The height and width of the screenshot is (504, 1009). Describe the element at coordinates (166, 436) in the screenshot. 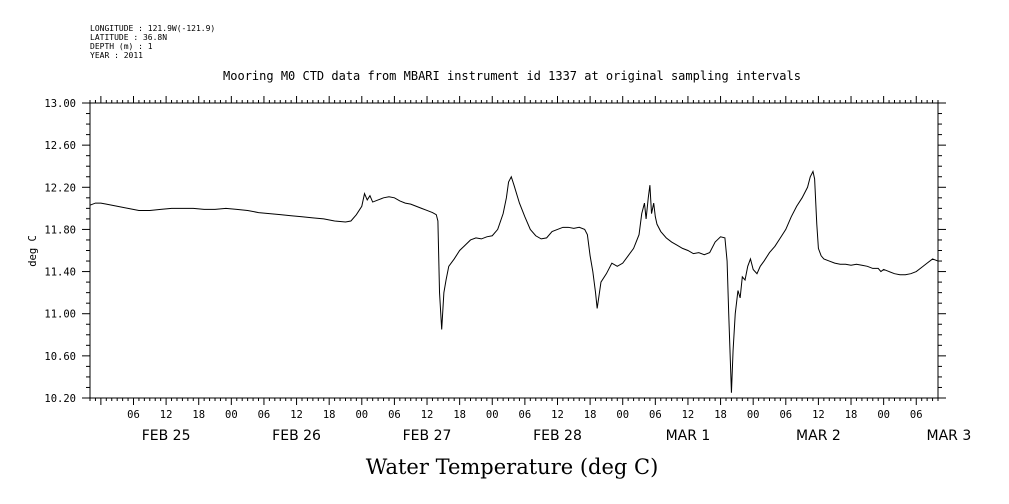

I see `x-day-label: FEB 25` at that location.